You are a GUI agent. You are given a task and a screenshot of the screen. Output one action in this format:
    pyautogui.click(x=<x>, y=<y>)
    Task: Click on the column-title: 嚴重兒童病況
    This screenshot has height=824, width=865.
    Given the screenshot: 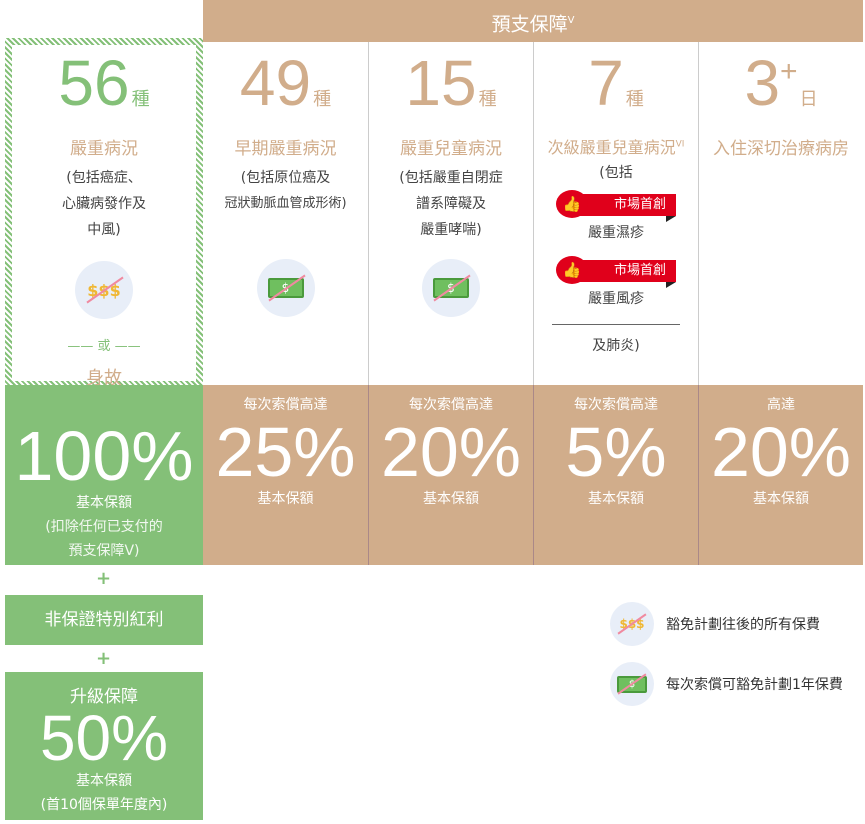 What is the action you would take?
    pyautogui.click(x=451, y=149)
    